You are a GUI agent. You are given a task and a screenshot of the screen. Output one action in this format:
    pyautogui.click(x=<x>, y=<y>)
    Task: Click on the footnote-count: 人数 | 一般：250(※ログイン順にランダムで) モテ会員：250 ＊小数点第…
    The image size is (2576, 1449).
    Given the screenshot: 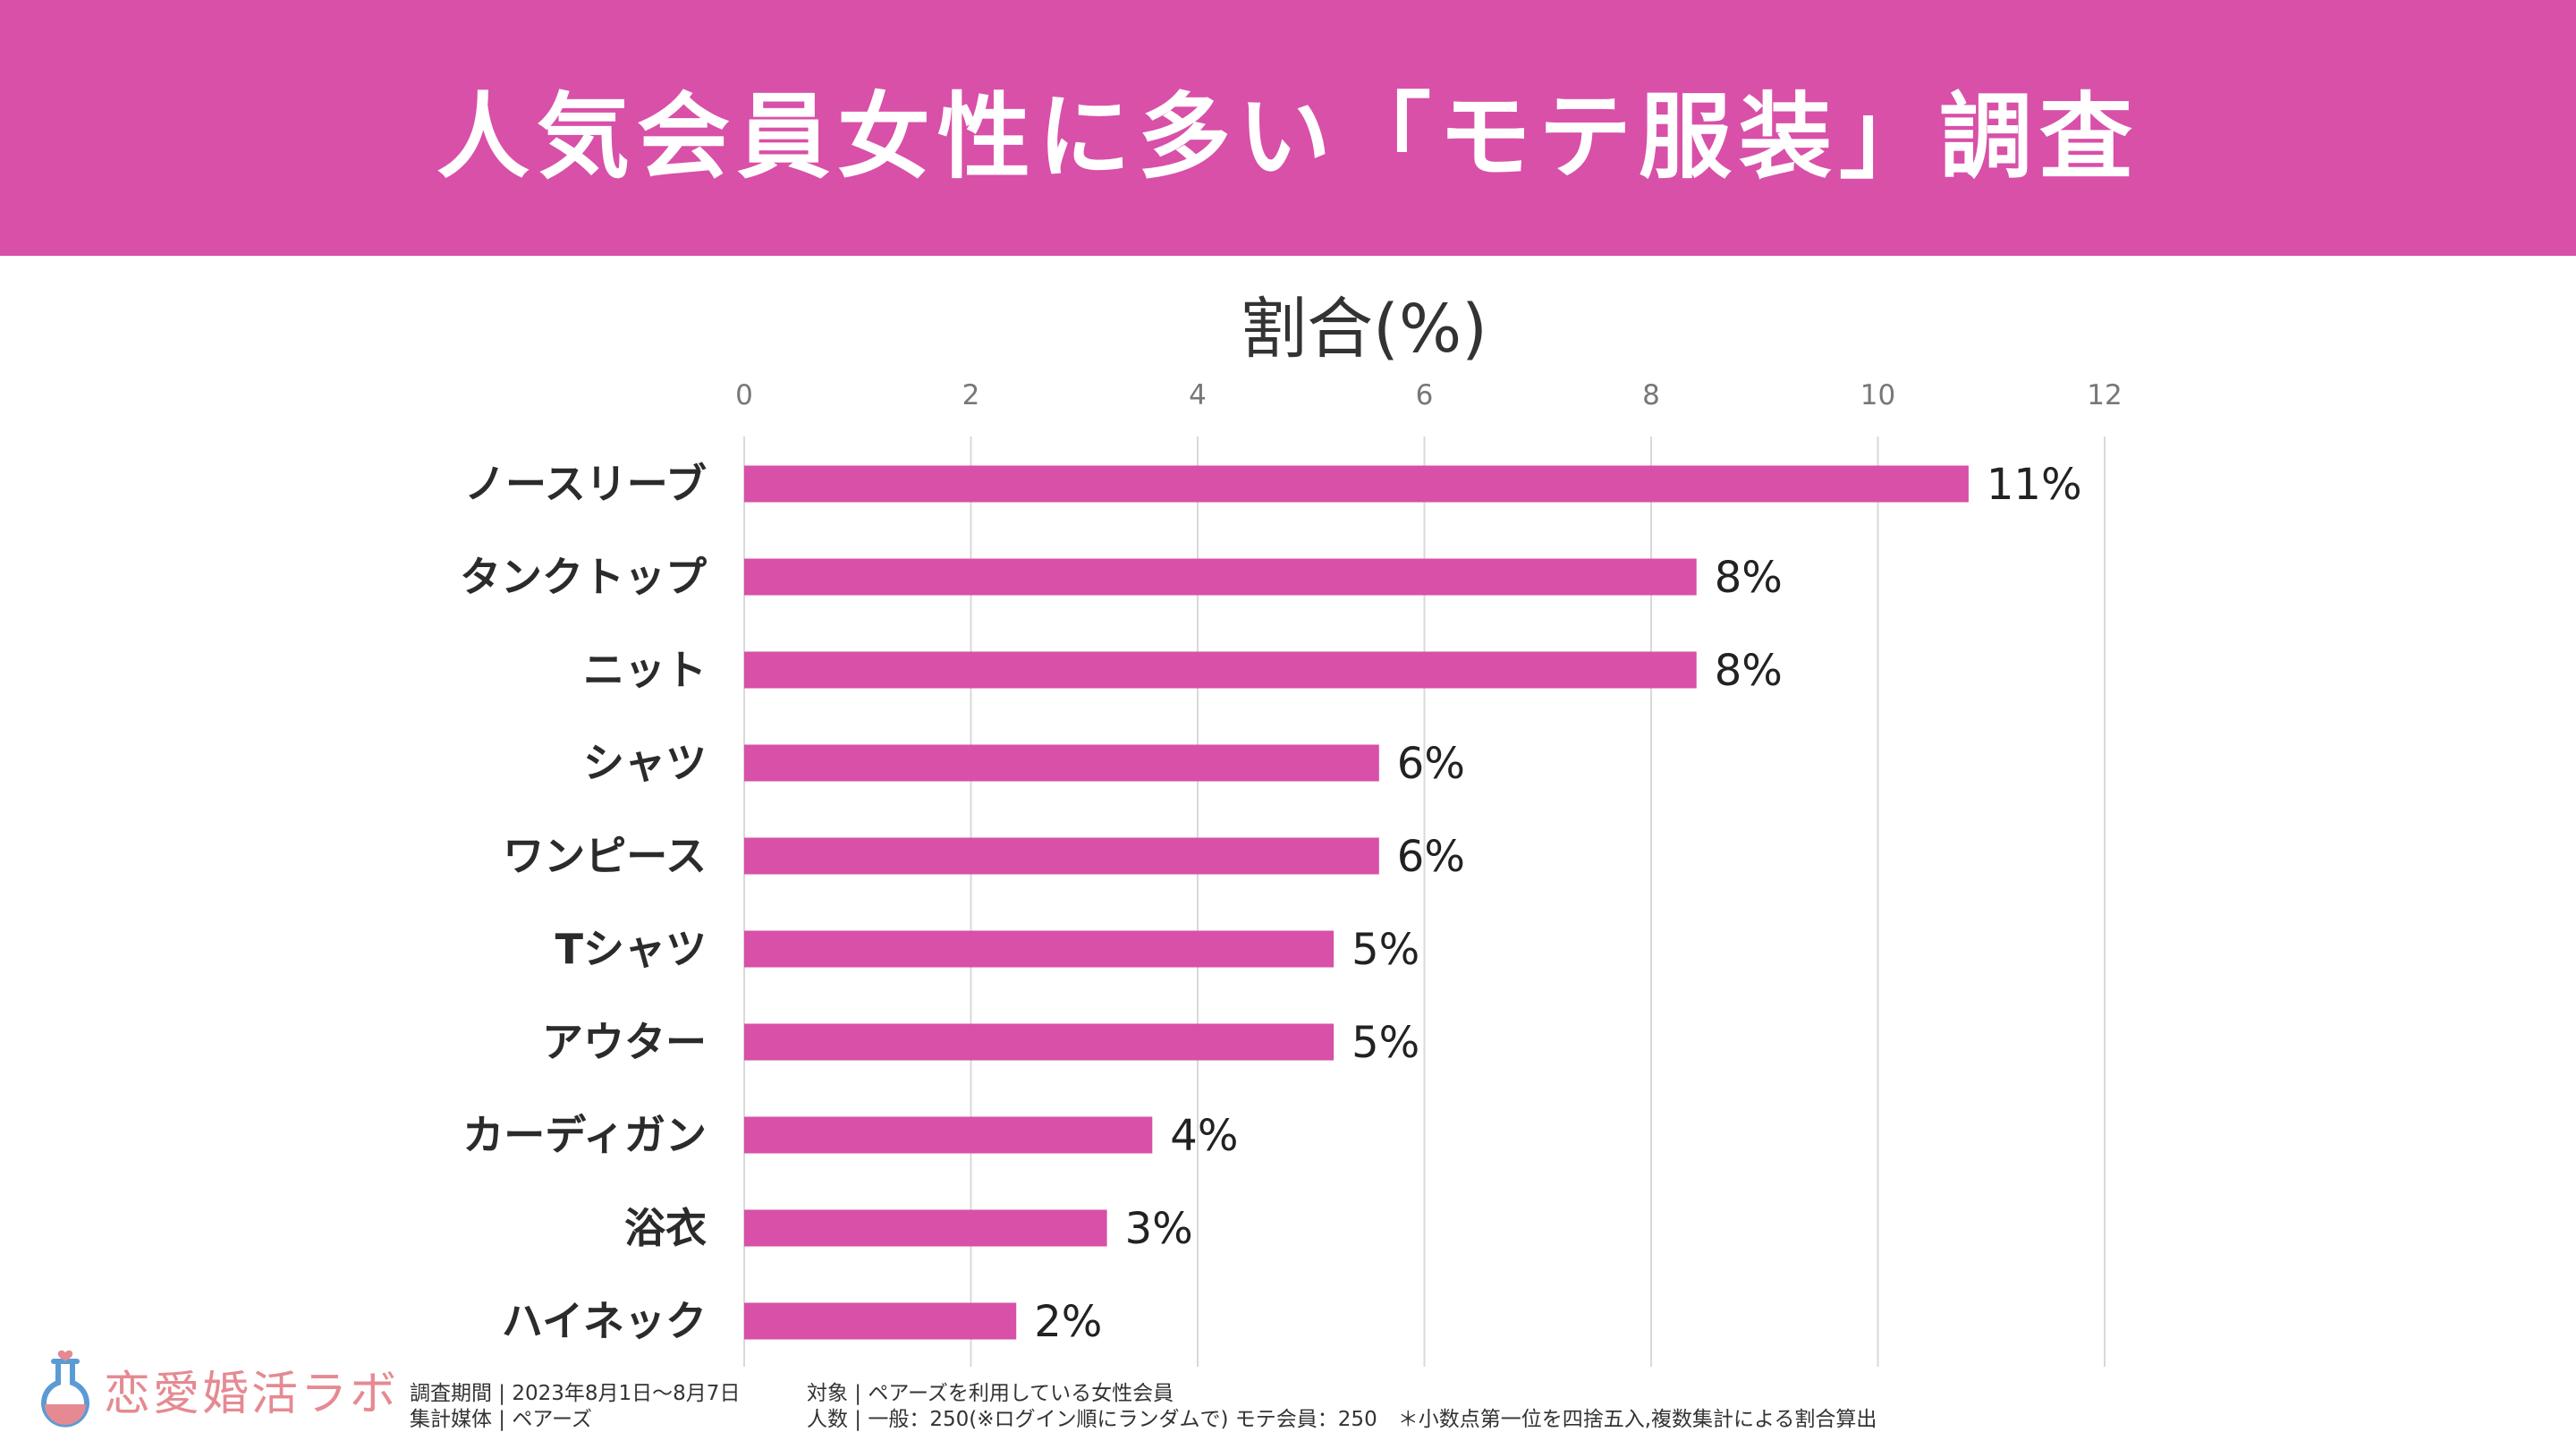 What is the action you would take?
    pyautogui.click(x=1342, y=1419)
    